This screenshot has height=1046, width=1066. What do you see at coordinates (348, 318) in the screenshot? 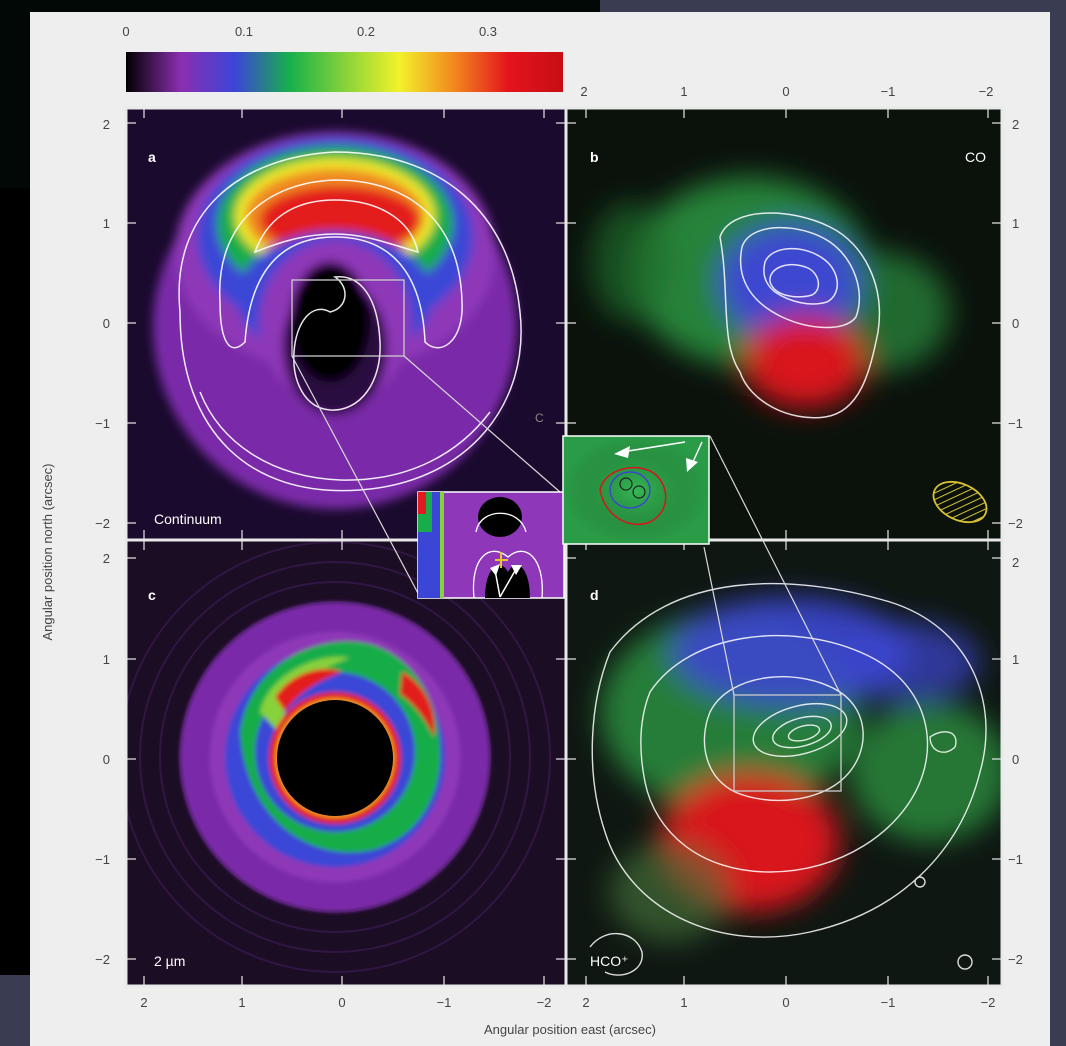
I see `panel-a-zoom-box` at bounding box center [348, 318].